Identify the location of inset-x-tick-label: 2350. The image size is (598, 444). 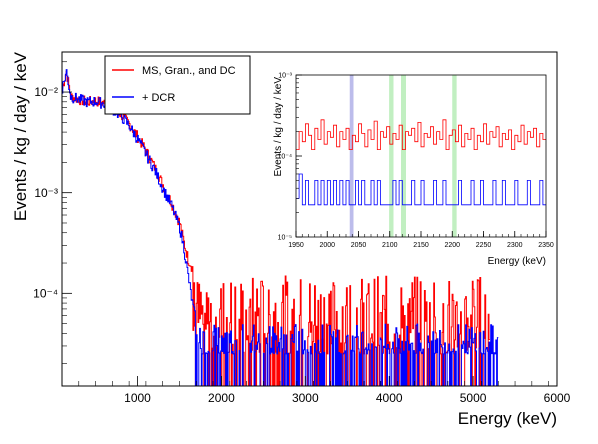
(546, 245).